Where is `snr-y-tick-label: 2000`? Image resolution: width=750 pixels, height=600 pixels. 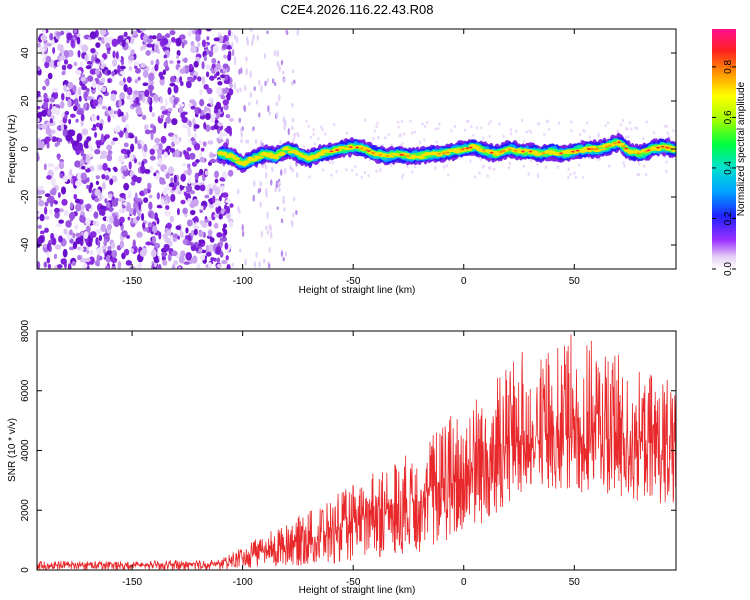 snr-y-tick-label: 2000 is located at coordinates (25, 510).